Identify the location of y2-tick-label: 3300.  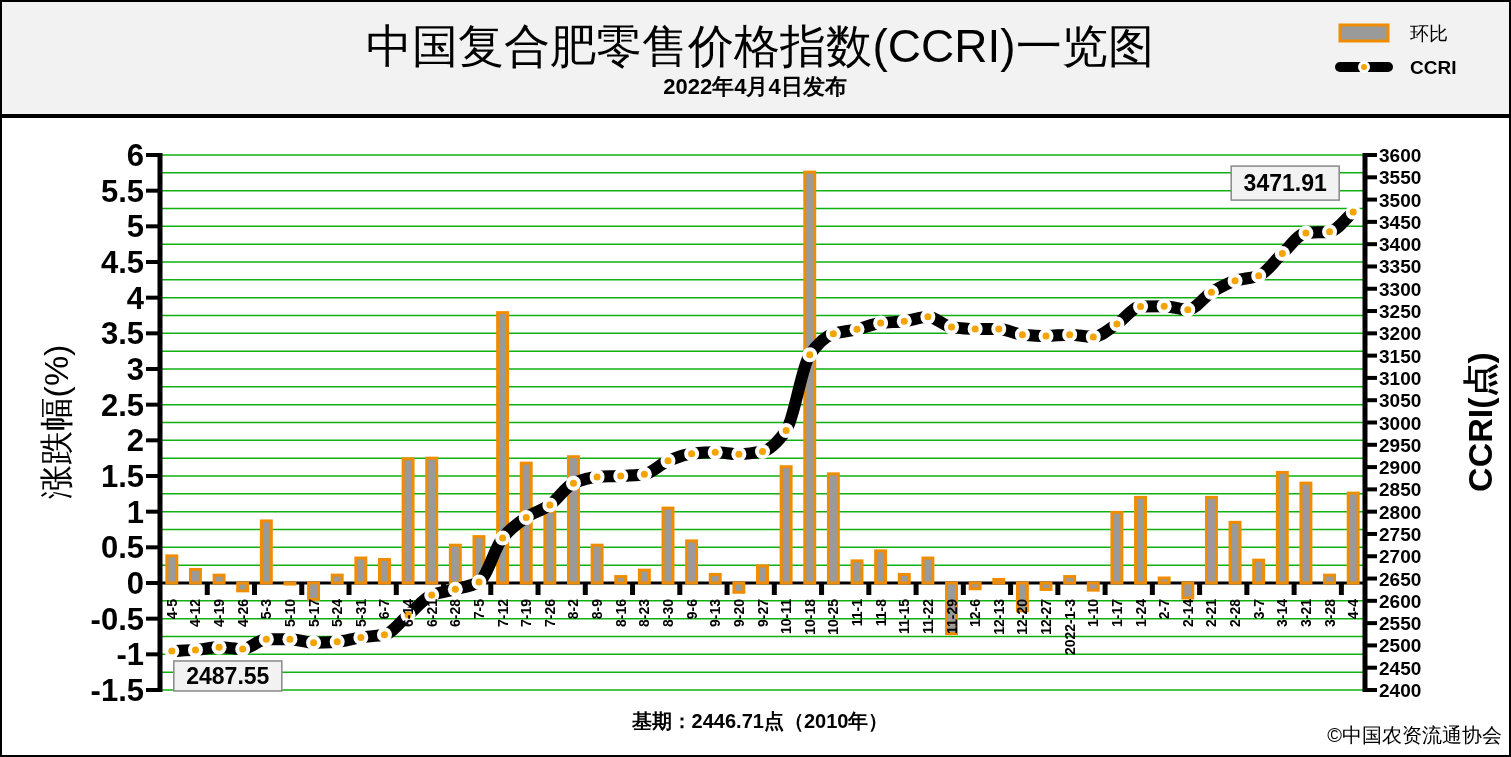
(1400, 289).